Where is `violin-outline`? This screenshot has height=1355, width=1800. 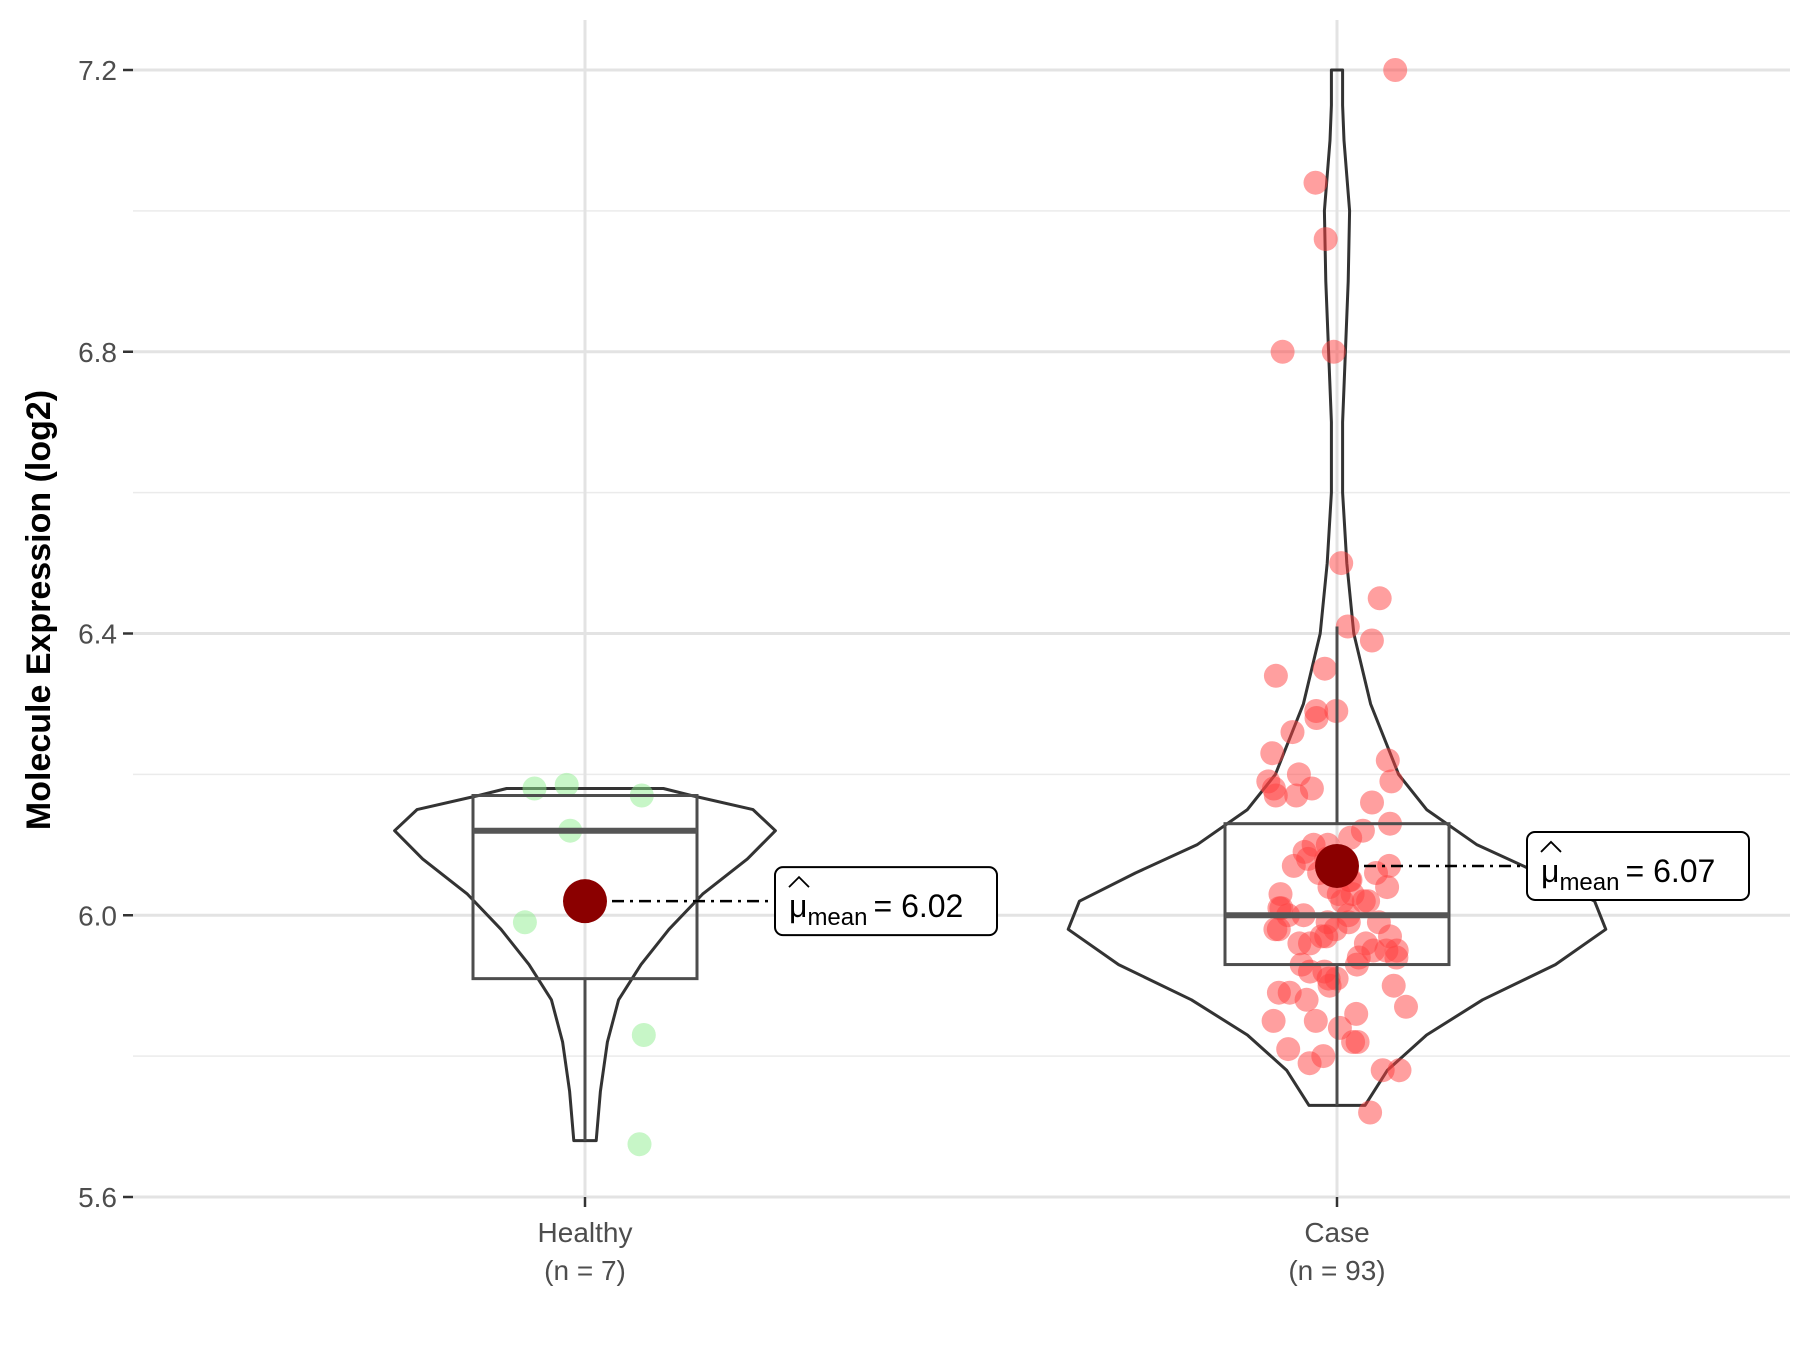
violin-outline is located at coordinates (585, 965).